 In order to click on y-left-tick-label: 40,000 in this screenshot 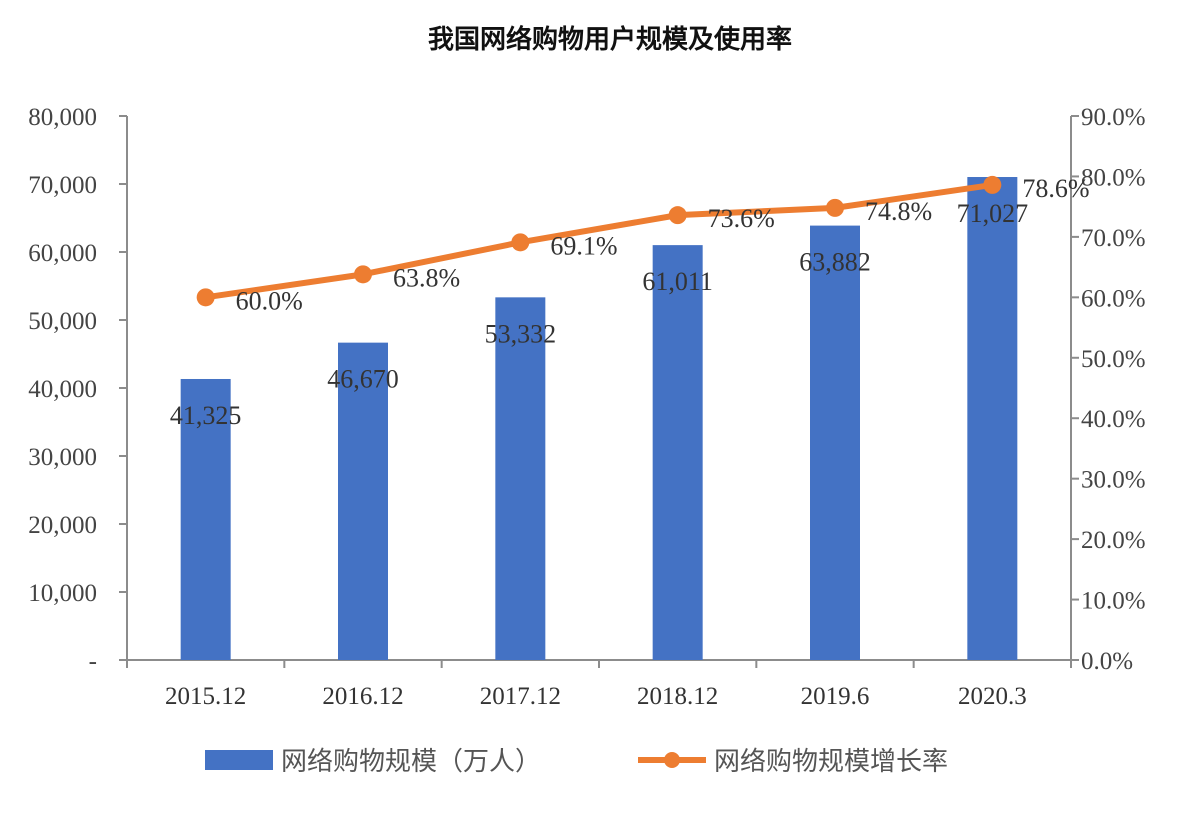, I will do `click(62, 389)`.